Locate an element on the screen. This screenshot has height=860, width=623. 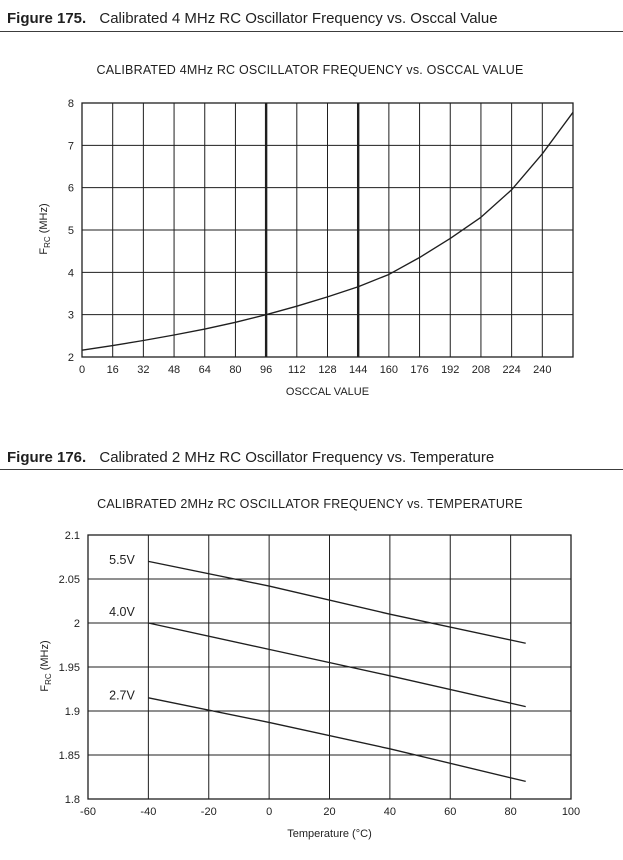
series-line-4.0V is located at coordinates (337, 665).